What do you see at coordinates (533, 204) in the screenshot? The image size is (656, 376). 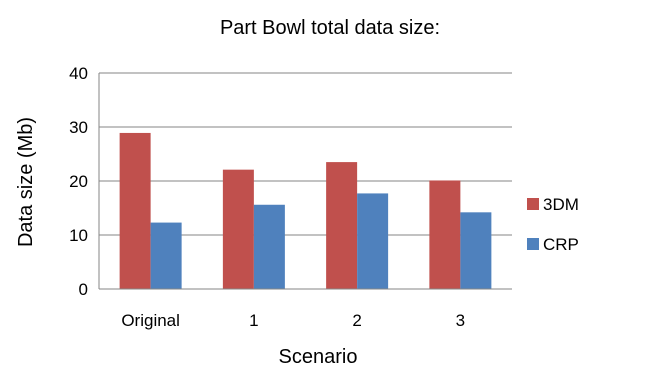 I see `legend-swatch-3dm` at bounding box center [533, 204].